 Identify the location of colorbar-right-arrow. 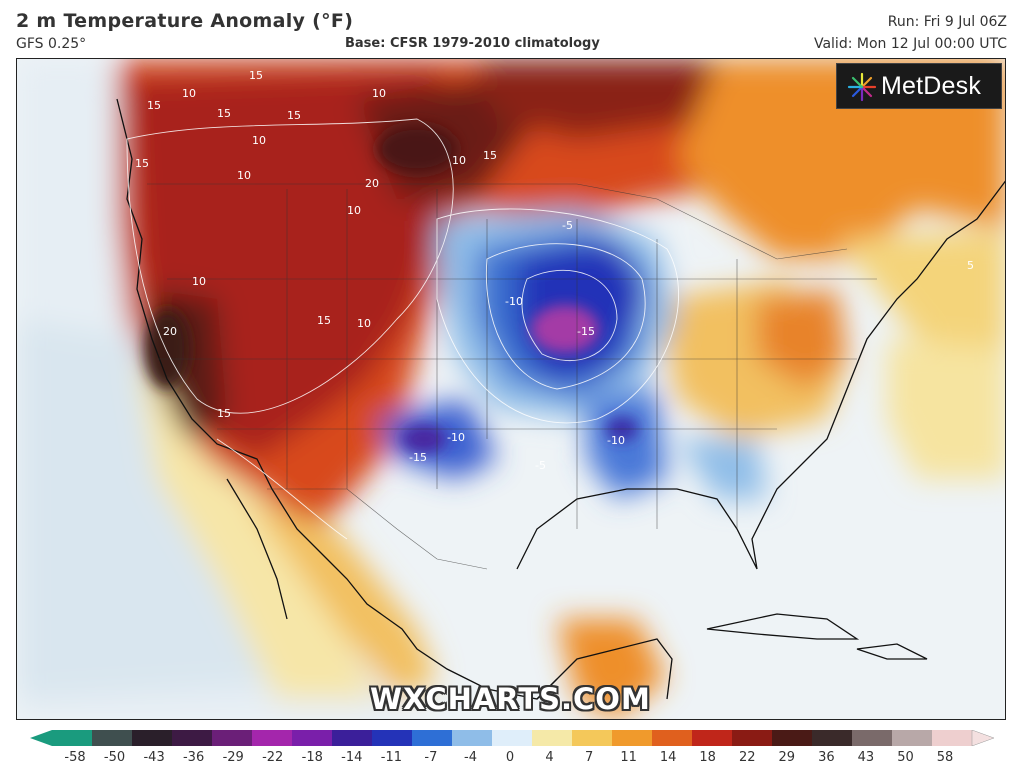
(982, 738).